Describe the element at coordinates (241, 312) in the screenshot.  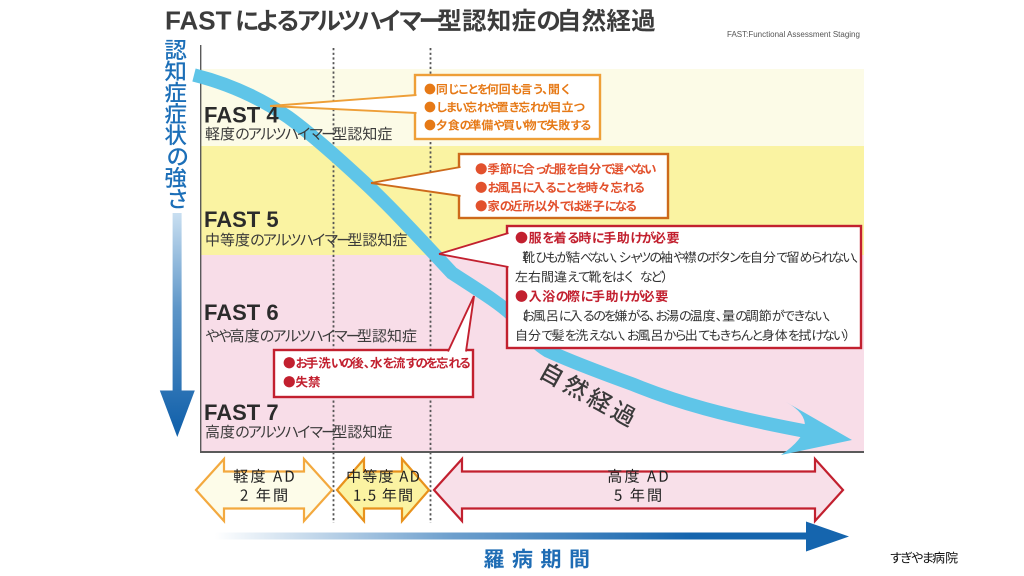
I see `svg-text: FAST 6` at that location.